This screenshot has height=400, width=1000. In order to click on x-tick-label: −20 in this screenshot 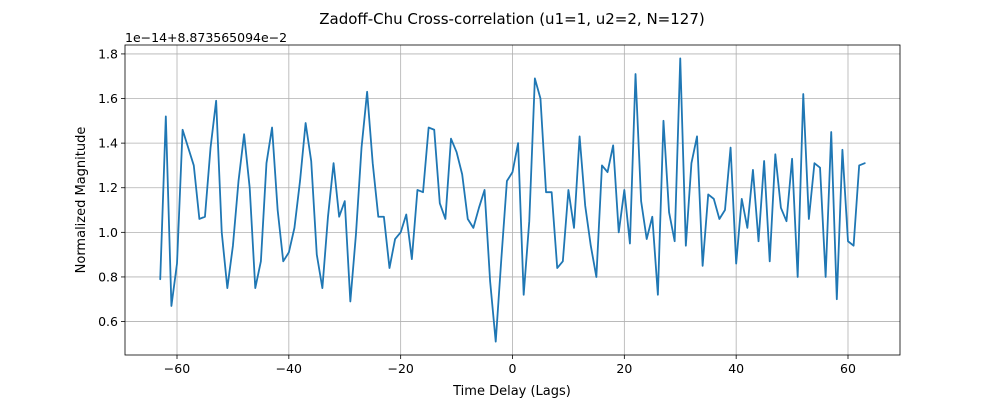, I will do `click(400, 368)`.